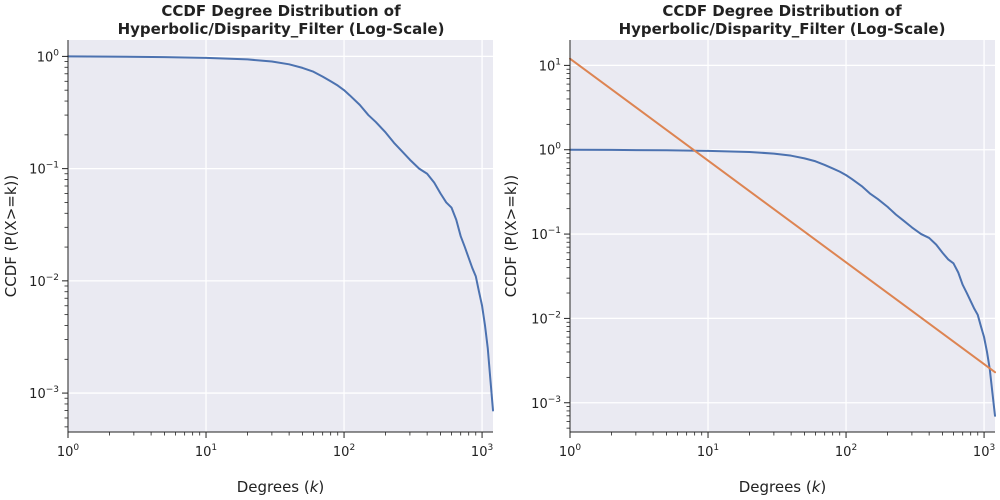  Describe the element at coordinates (44, 281) in the screenshot. I see `y-tick-label-2: 10⁻²` at that location.